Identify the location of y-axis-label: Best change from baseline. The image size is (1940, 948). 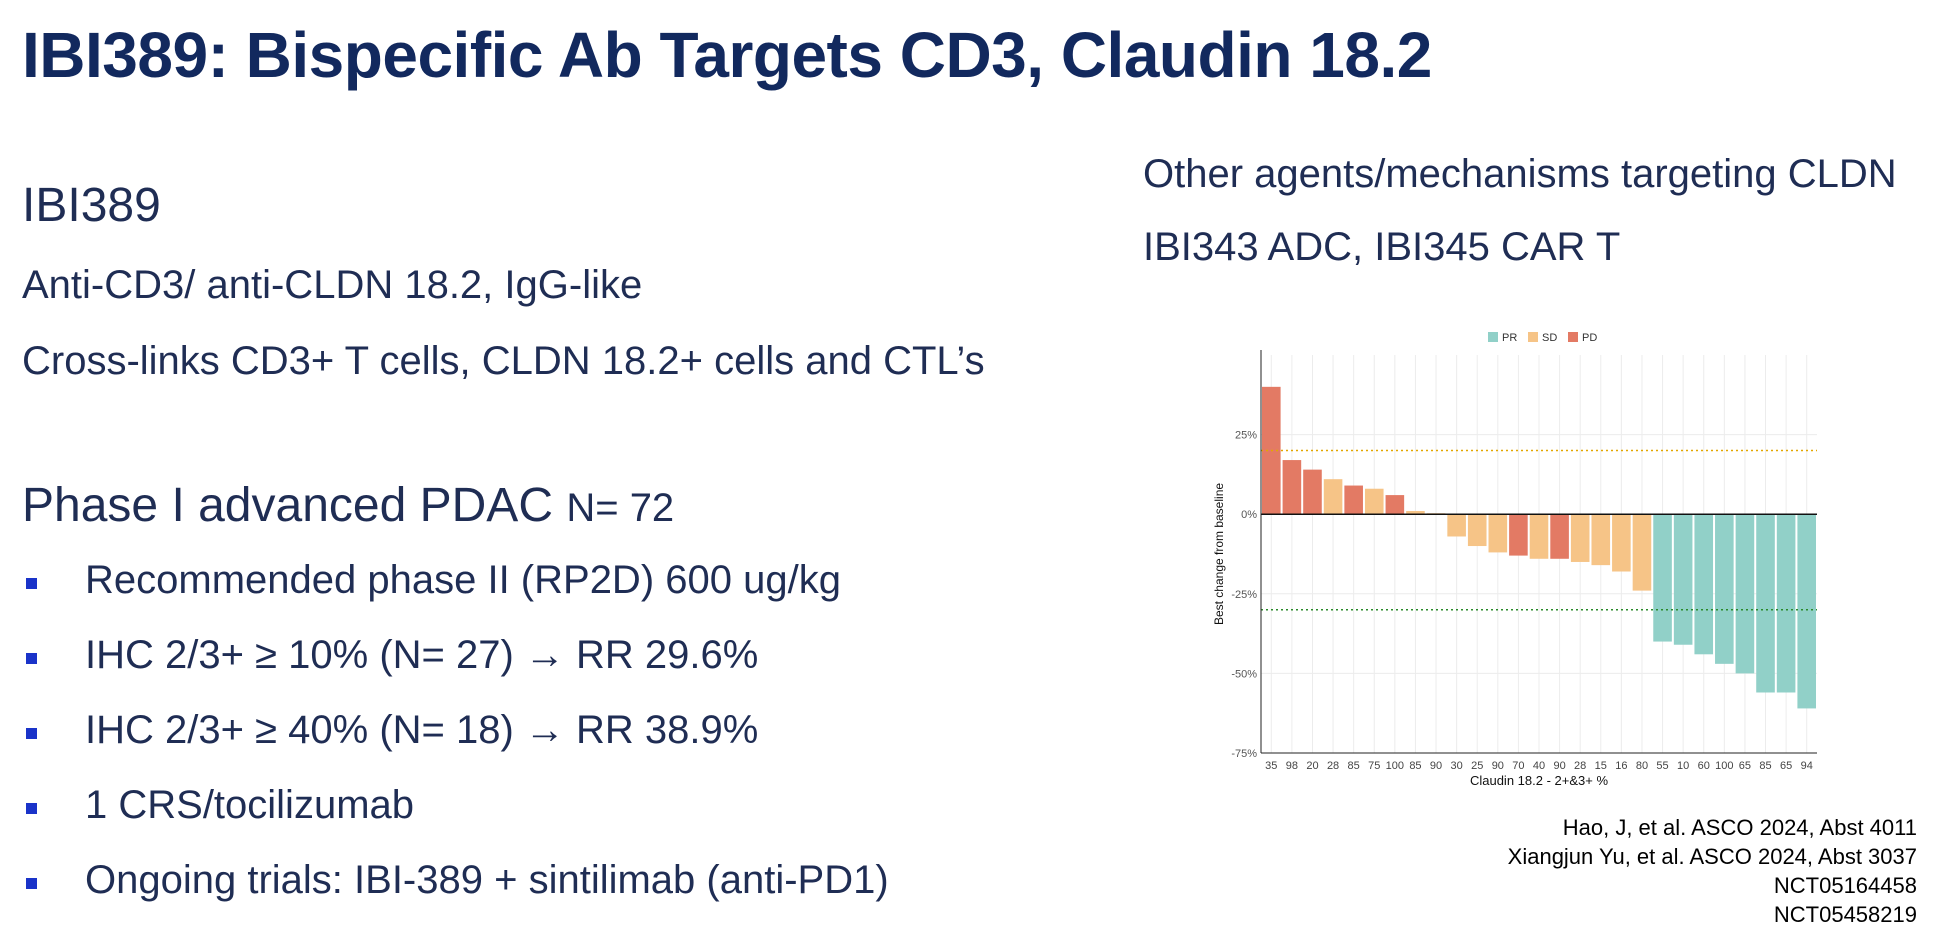
(1219, 554).